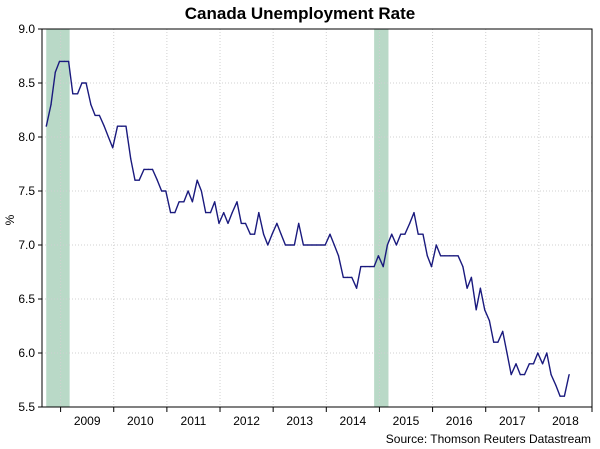  I want to click on y-tick-label: 6.0, so click(26, 353).